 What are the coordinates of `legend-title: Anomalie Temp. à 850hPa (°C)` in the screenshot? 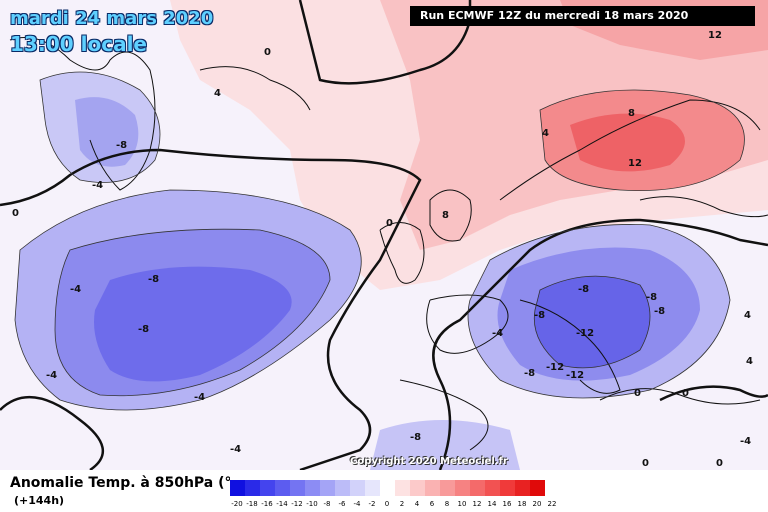 It's located at (120, 483).